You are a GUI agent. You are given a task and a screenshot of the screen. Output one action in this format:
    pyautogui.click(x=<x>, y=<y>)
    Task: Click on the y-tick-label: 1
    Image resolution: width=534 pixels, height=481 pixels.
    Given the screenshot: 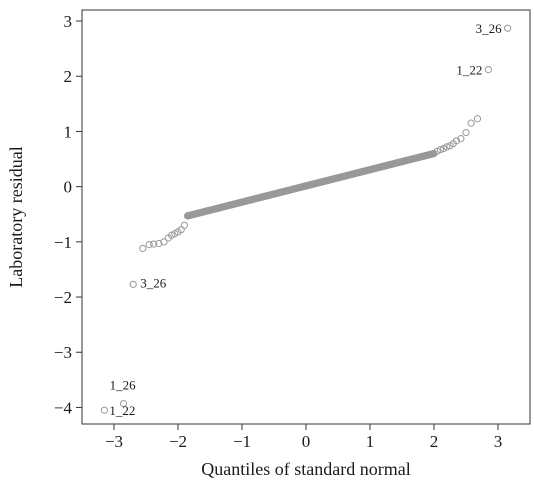 What is the action you would take?
    pyautogui.click(x=68, y=131)
    